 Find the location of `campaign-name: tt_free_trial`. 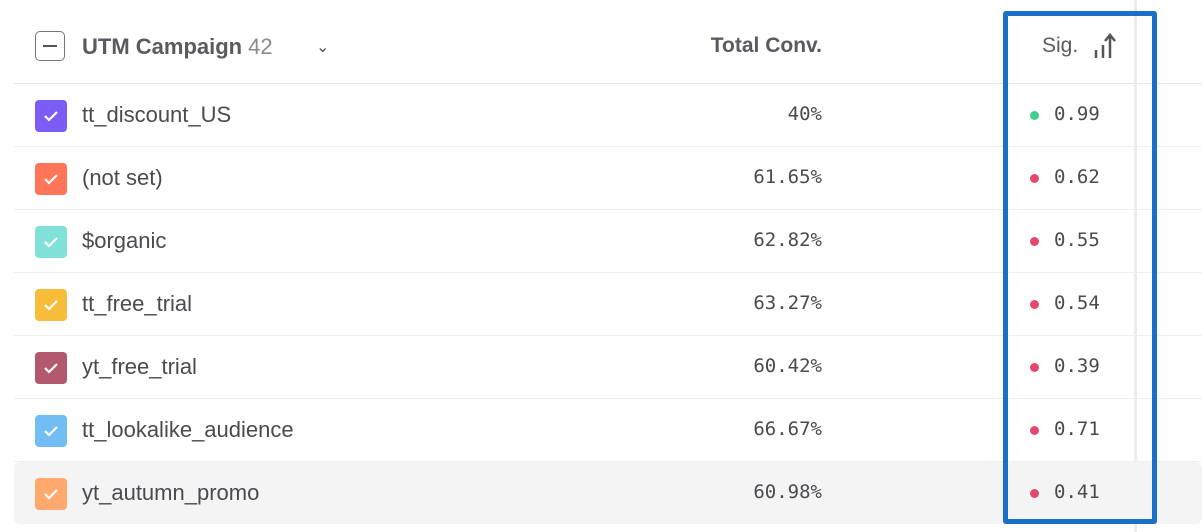

campaign-name: tt_free_trial is located at coordinates (137, 303).